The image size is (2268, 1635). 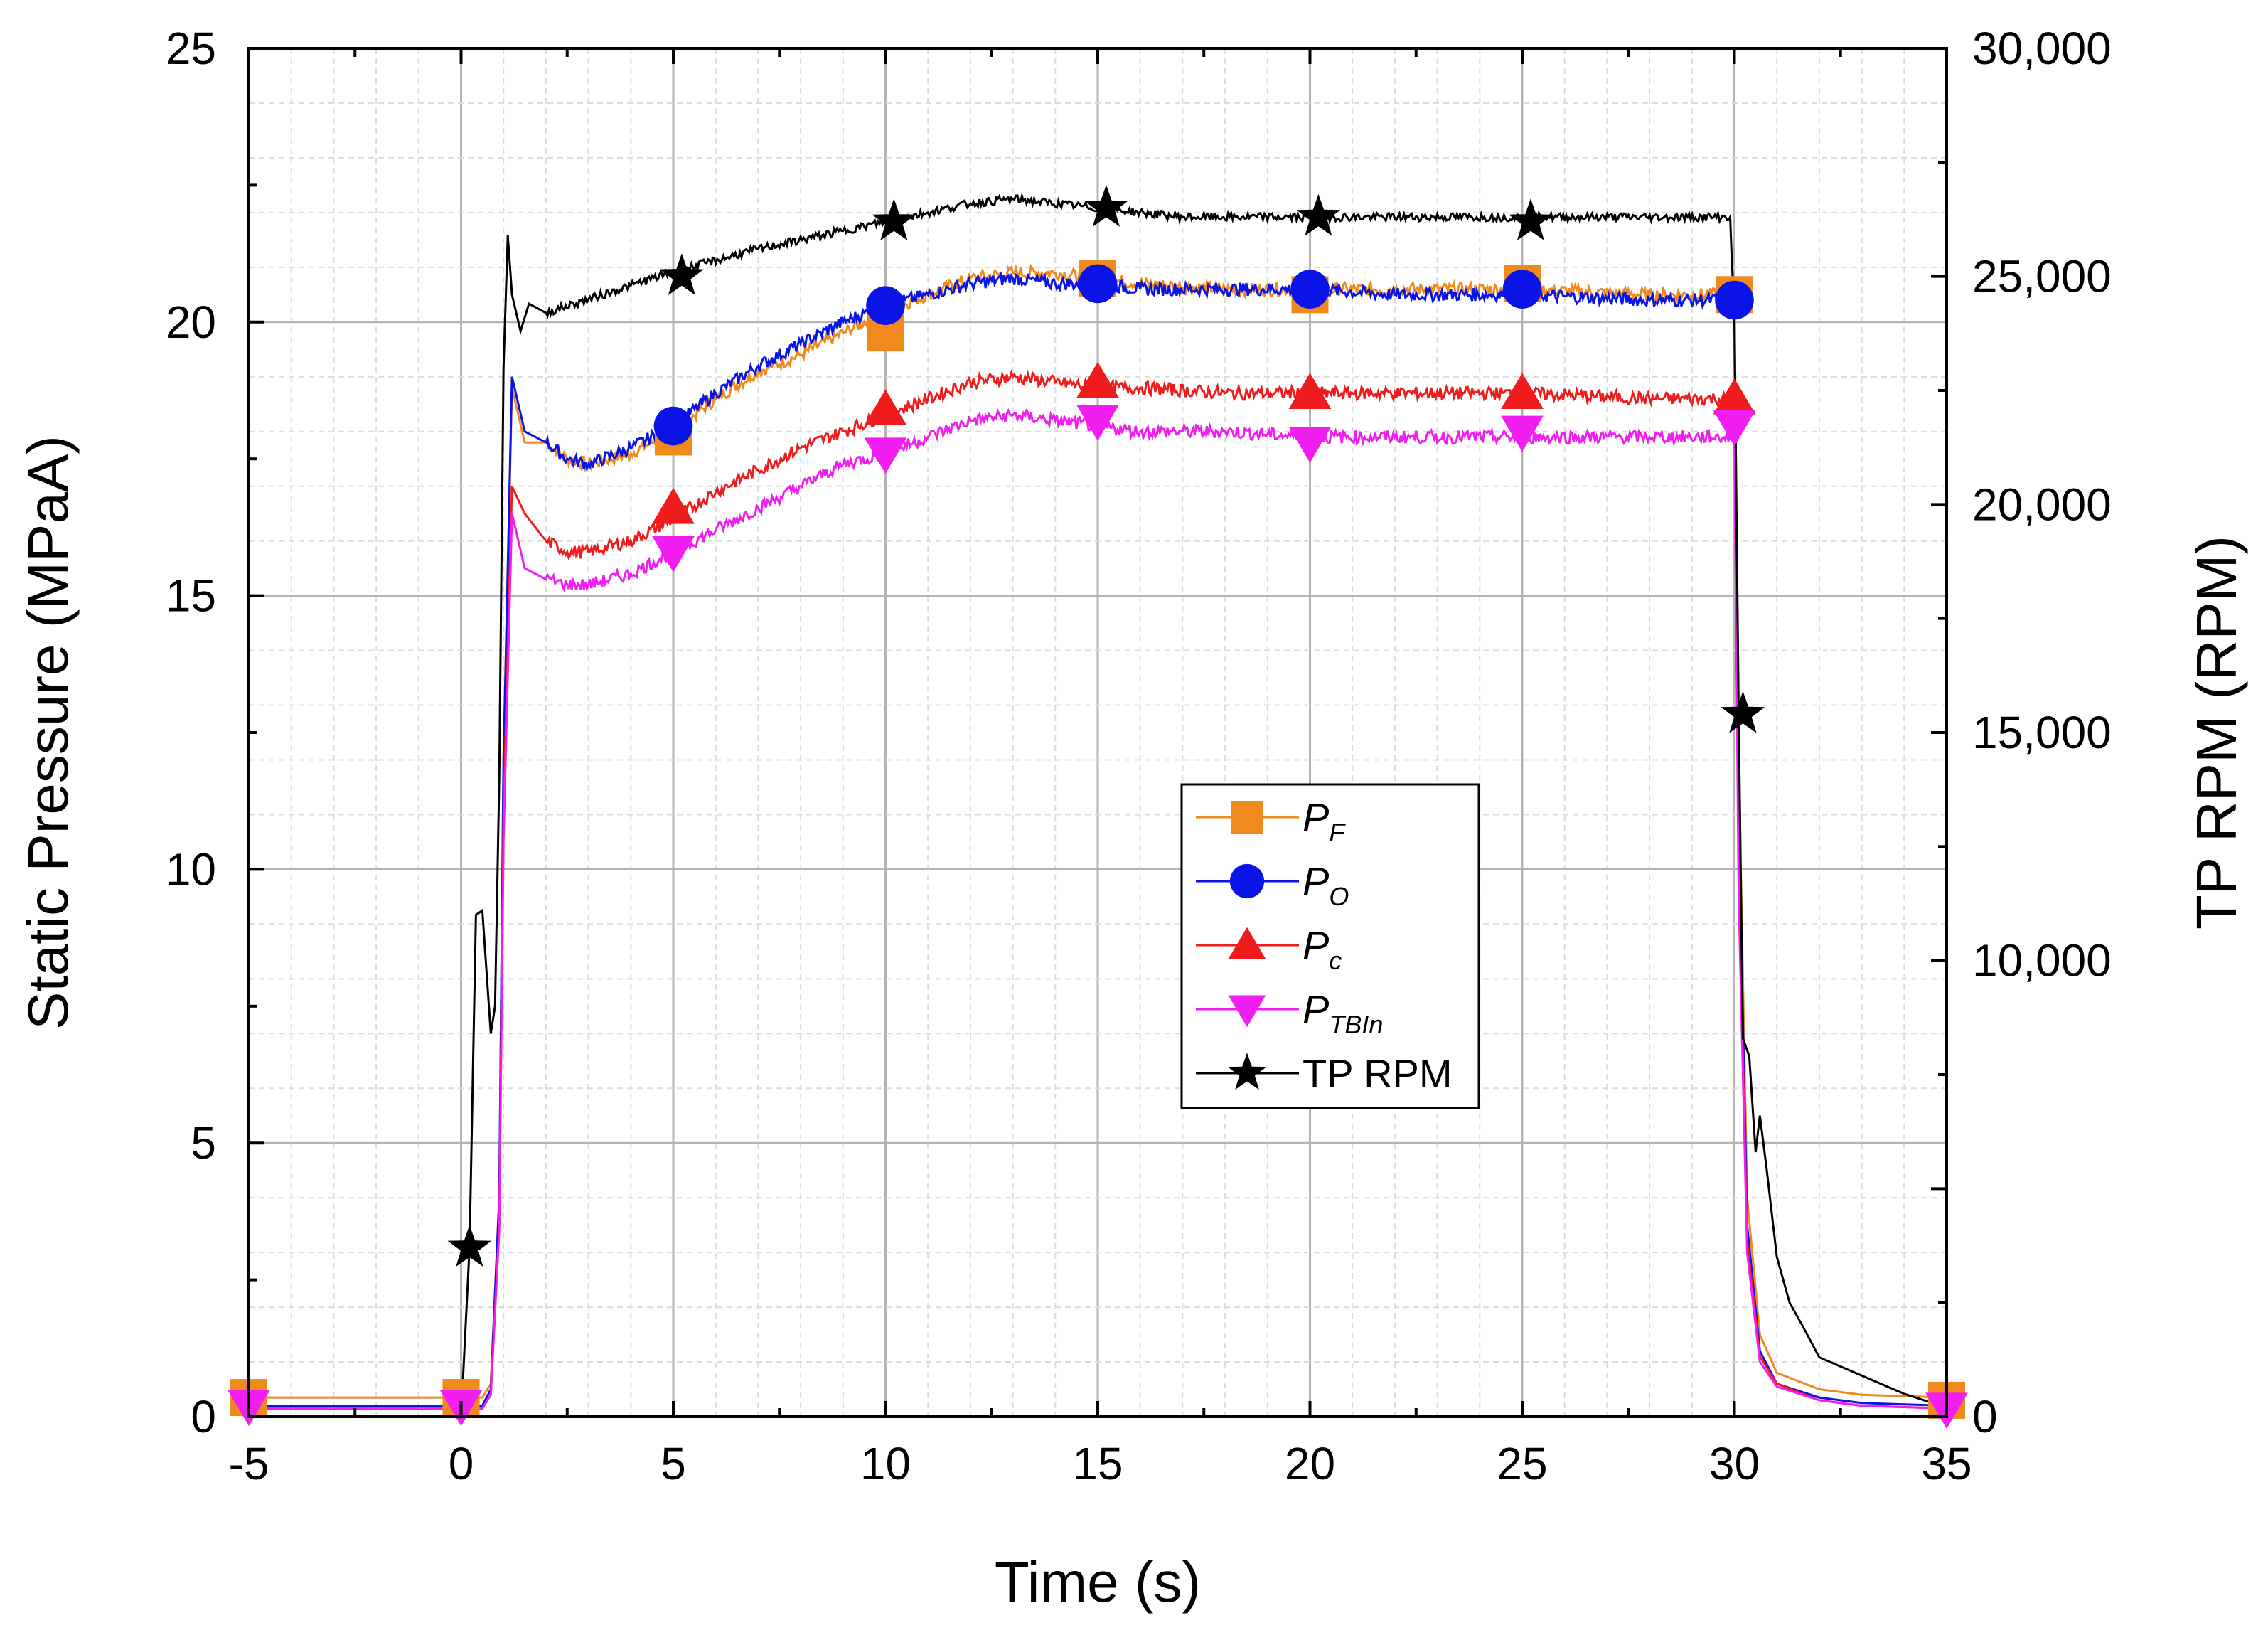 What do you see at coordinates (1098, 1582) in the screenshot?
I see `x-axis-title: Time (s)` at bounding box center [1098, 1582].